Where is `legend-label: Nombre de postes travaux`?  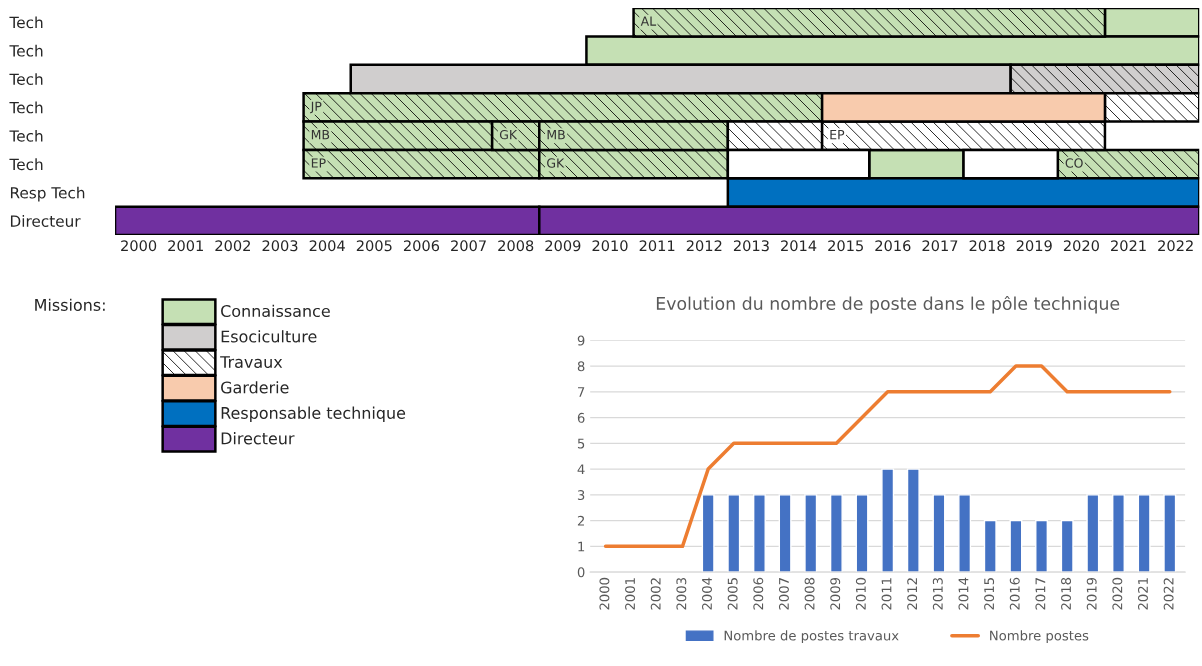
legend-label: Nombre de postes travaux is located at coordinates (811, 637).